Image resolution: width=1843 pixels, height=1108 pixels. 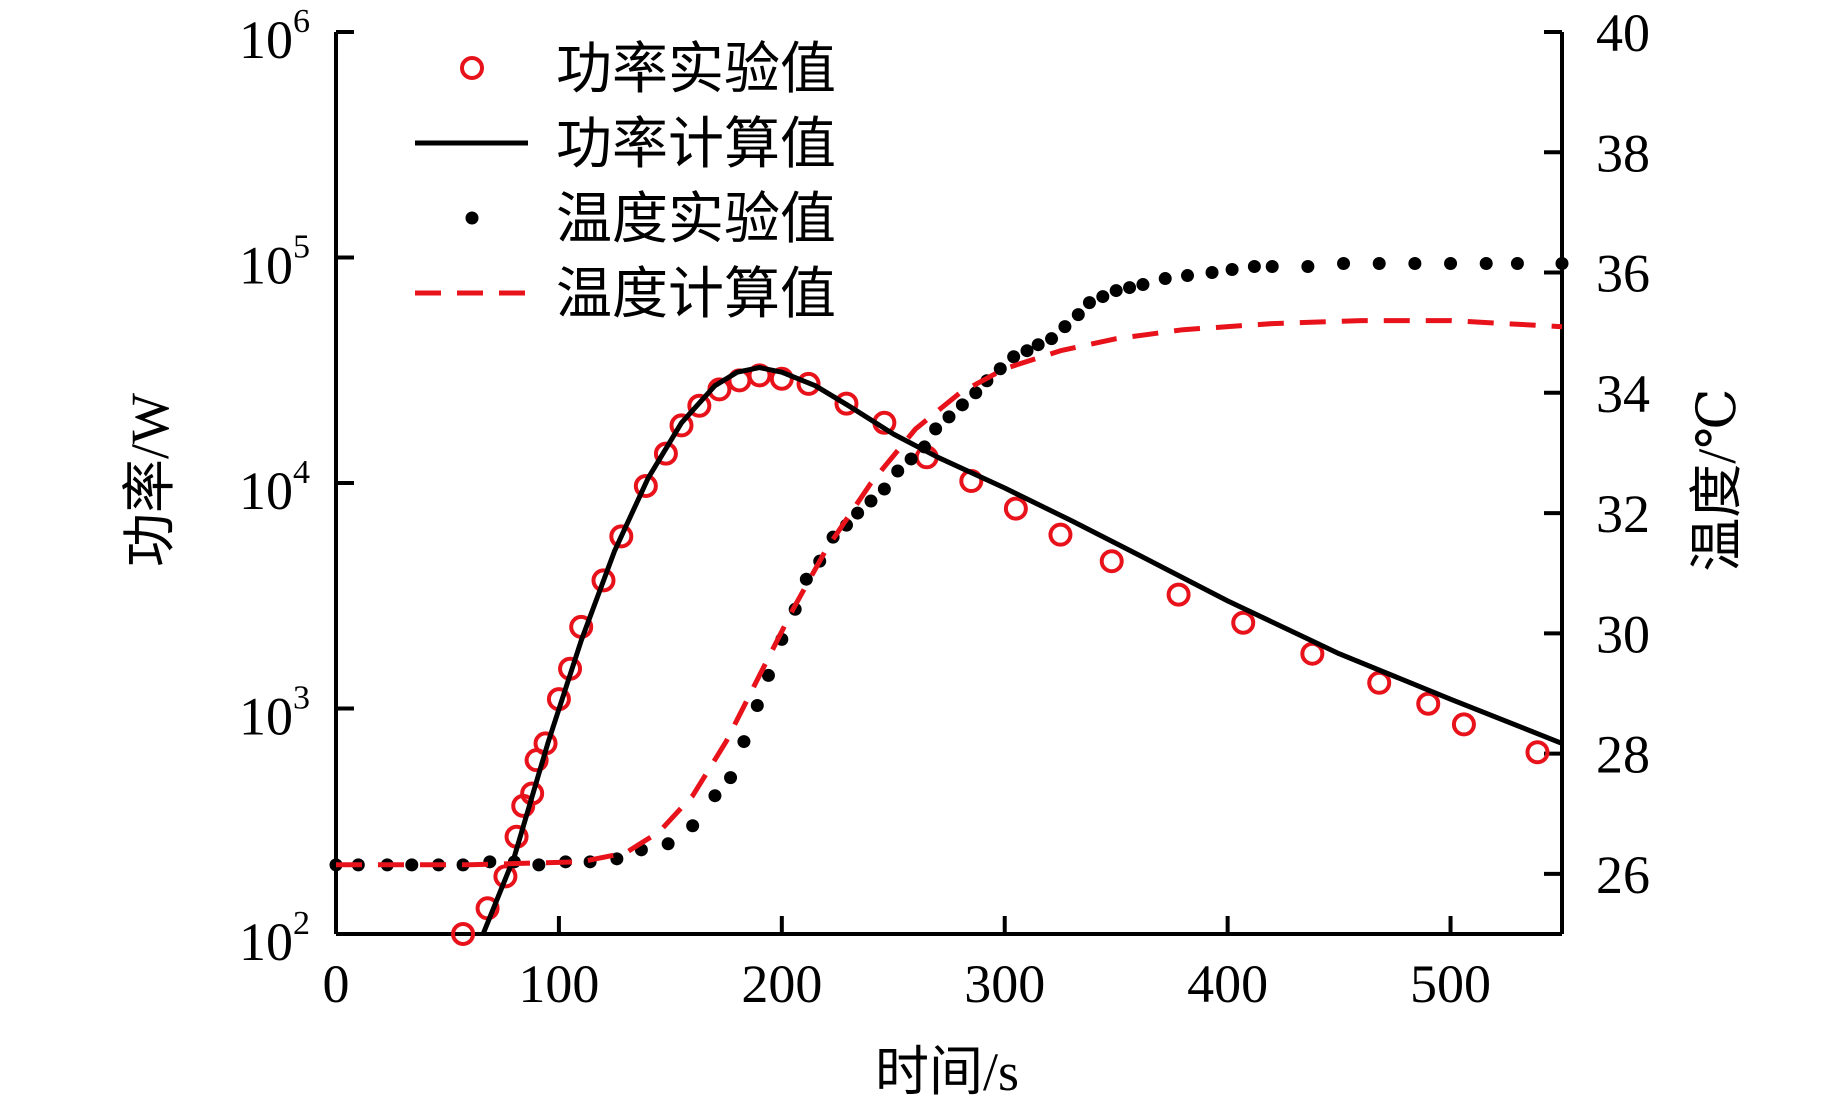 What do you see at coordinates (781, 984) in the screenshot?
I see `x-tick-label: 200` at bounding box center [781, 984].